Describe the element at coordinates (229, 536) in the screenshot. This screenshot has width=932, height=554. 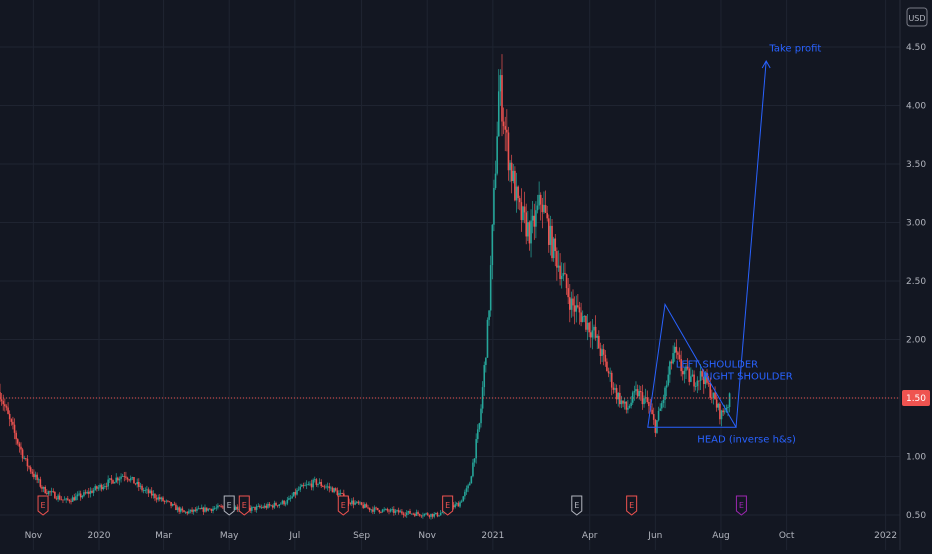
I see `time-tick-label: May` at that location.